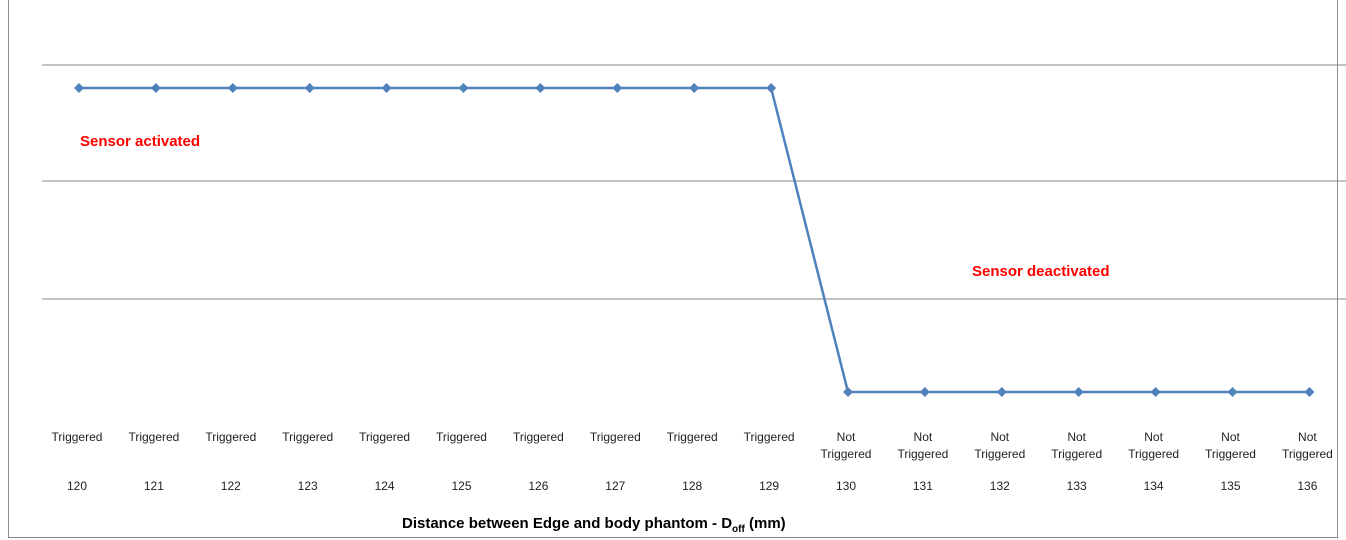  Describe the element at coordinates (538, 486) in the screenshot. I see `x-tick-label-126: 126` at that location.